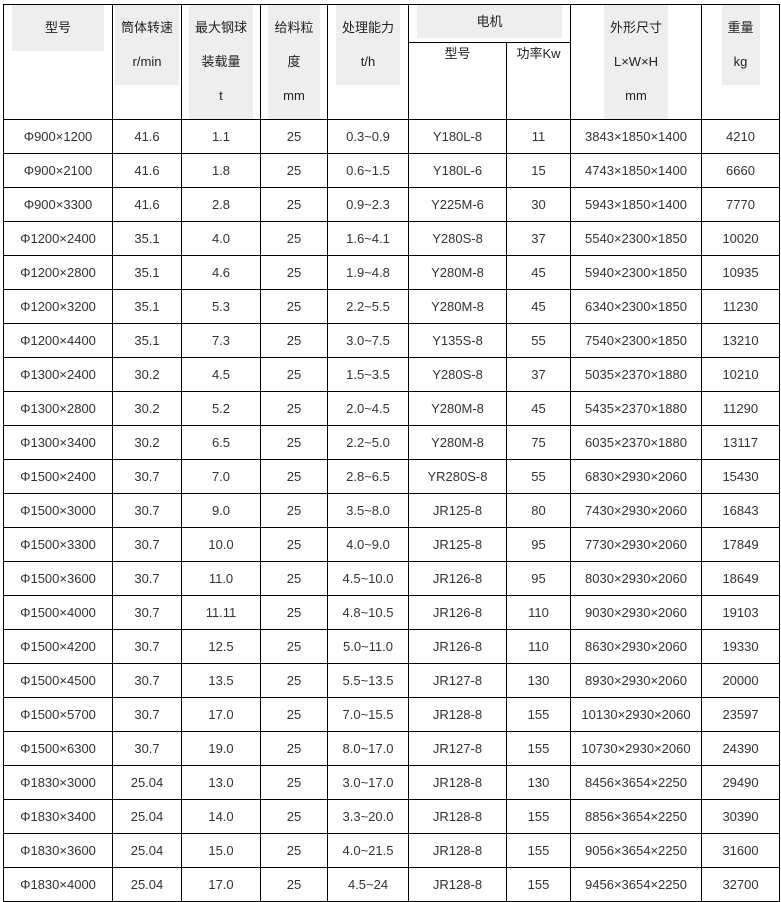 The width and height of the screenshot is (781, 902). I want to click on cell-dimensions: 6035×2370×1880, so click(636, 442).